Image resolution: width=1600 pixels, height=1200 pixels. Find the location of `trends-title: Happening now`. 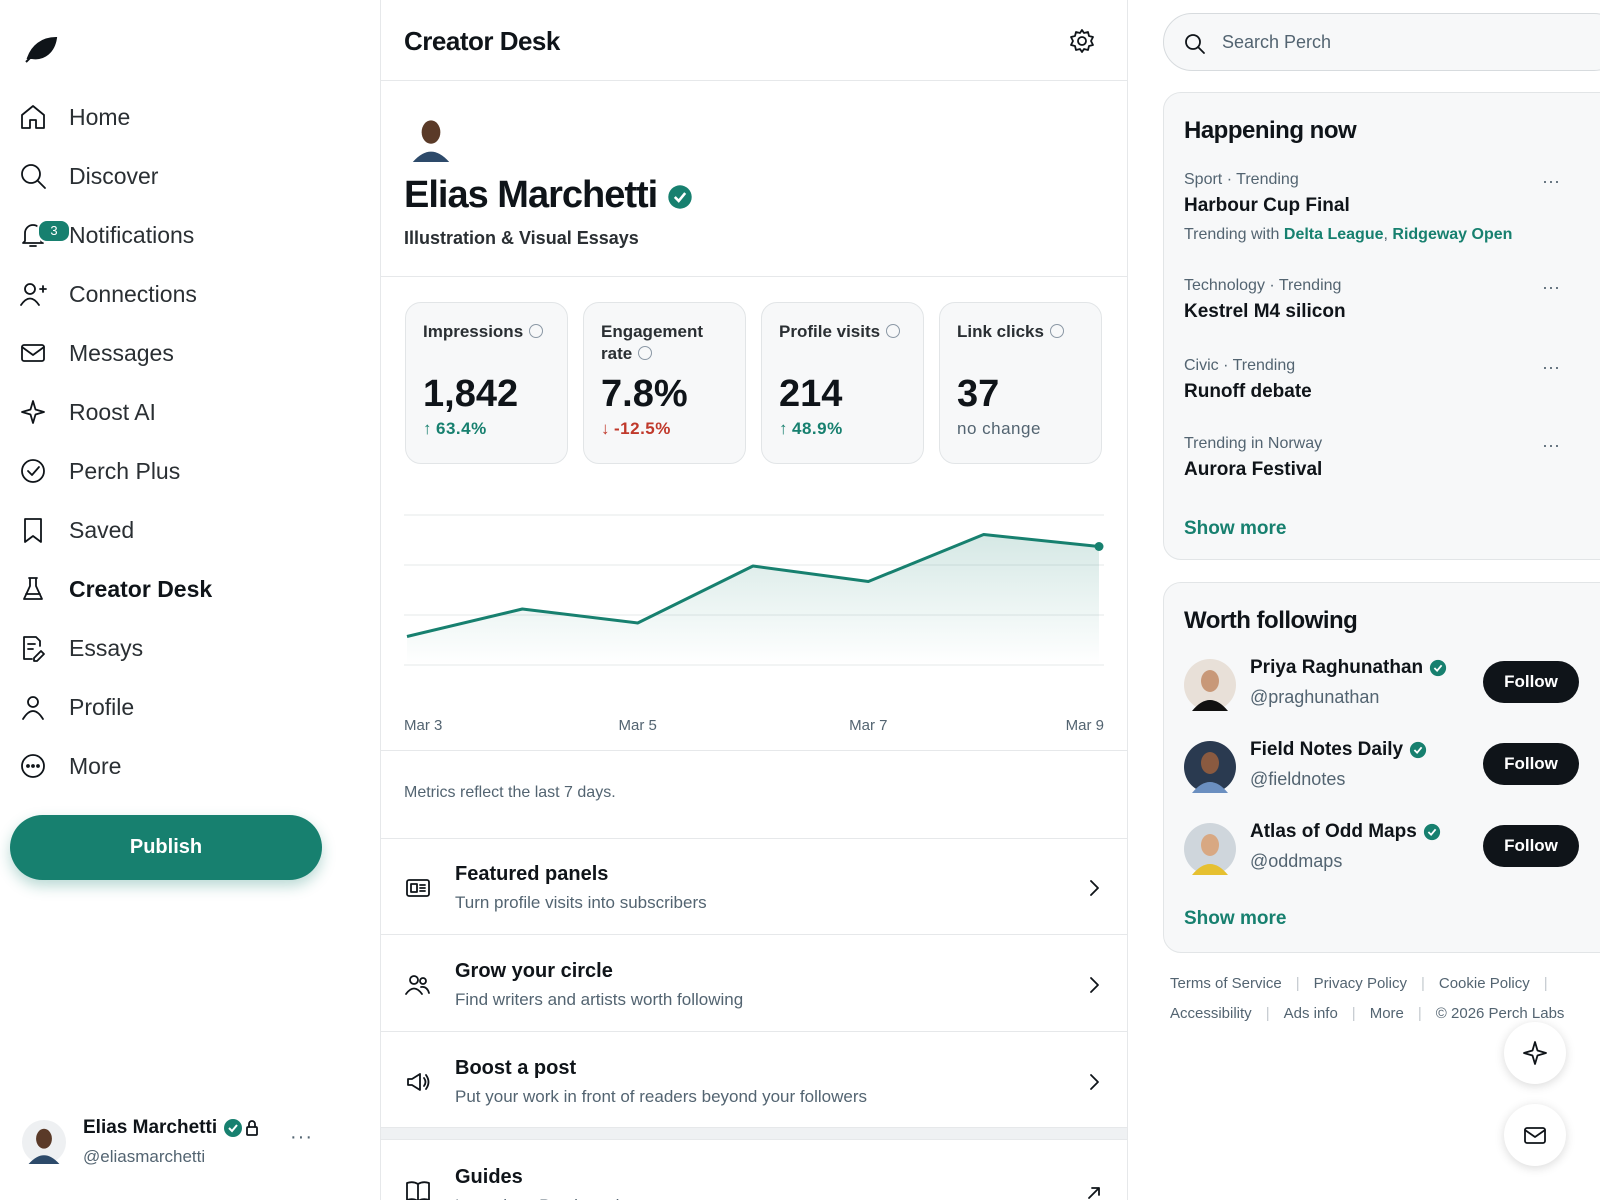

trends-title: Happening now is located at coordinates (1270, 130).